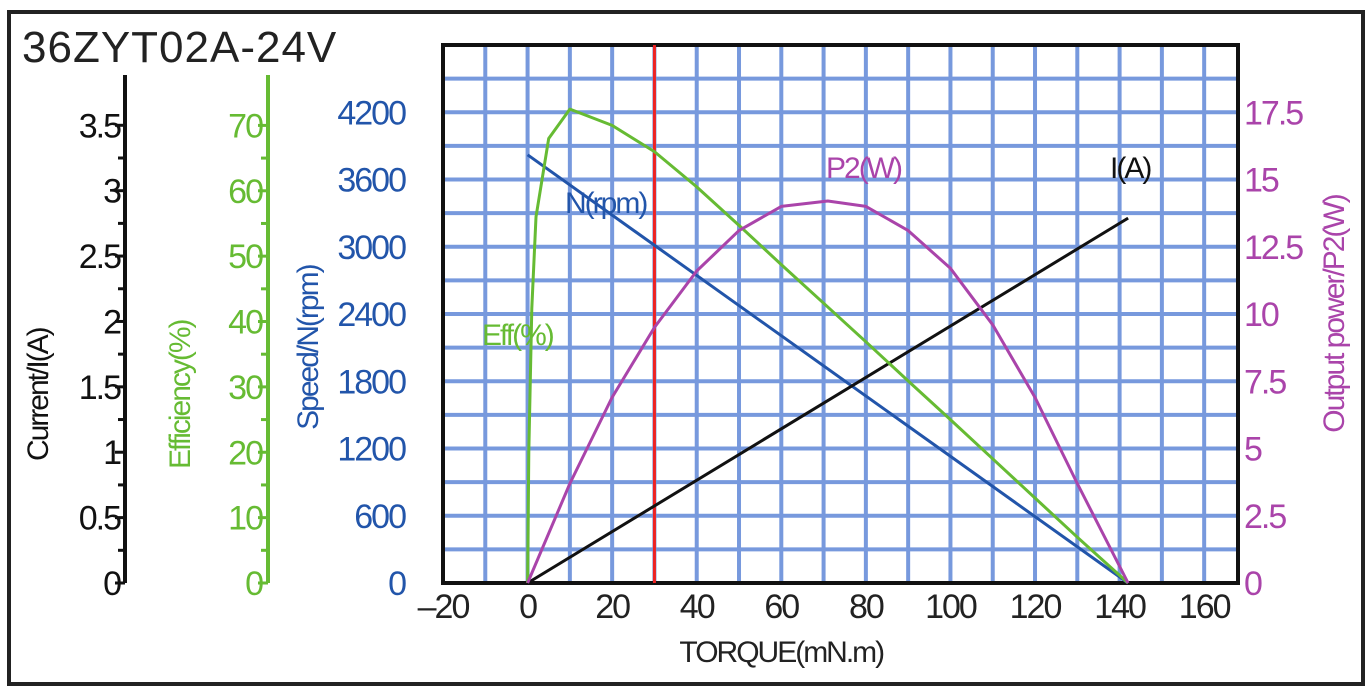 The height and width of the screenshot is (692, 1372). I want to click on current-tick-label: 1, so click(112, 453).